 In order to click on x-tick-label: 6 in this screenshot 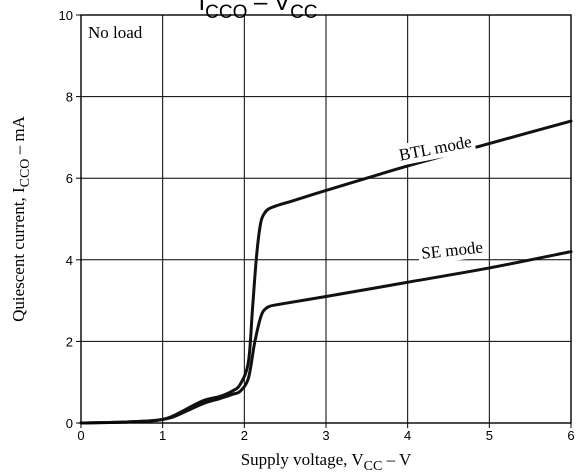, I will do `click(570, 435)`.